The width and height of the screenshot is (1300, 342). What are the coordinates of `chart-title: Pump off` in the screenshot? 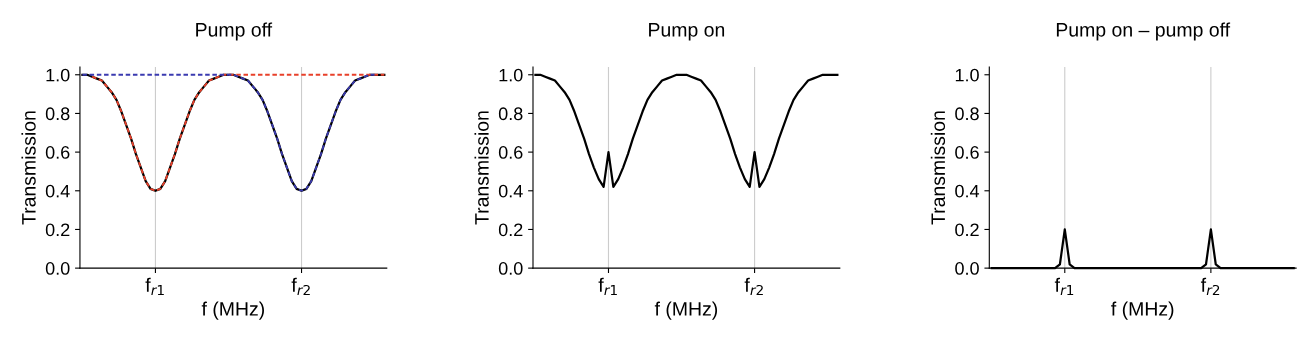 It's located at (234, 31).